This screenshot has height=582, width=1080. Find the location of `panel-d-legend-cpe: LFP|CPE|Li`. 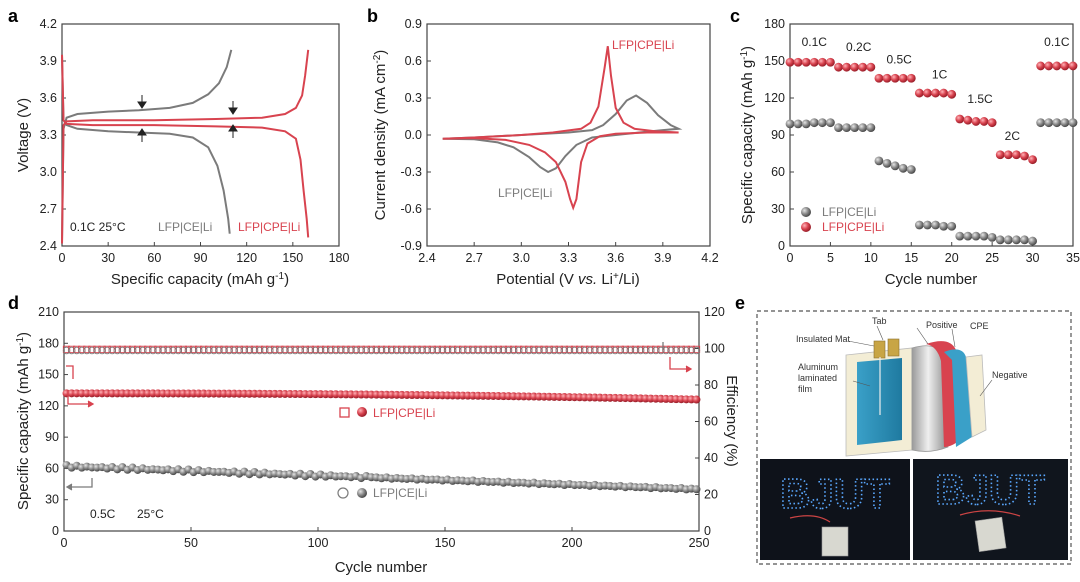

panel-d-legend-cpe: LFP|CPE|Li is located at coordinates (404, 413).